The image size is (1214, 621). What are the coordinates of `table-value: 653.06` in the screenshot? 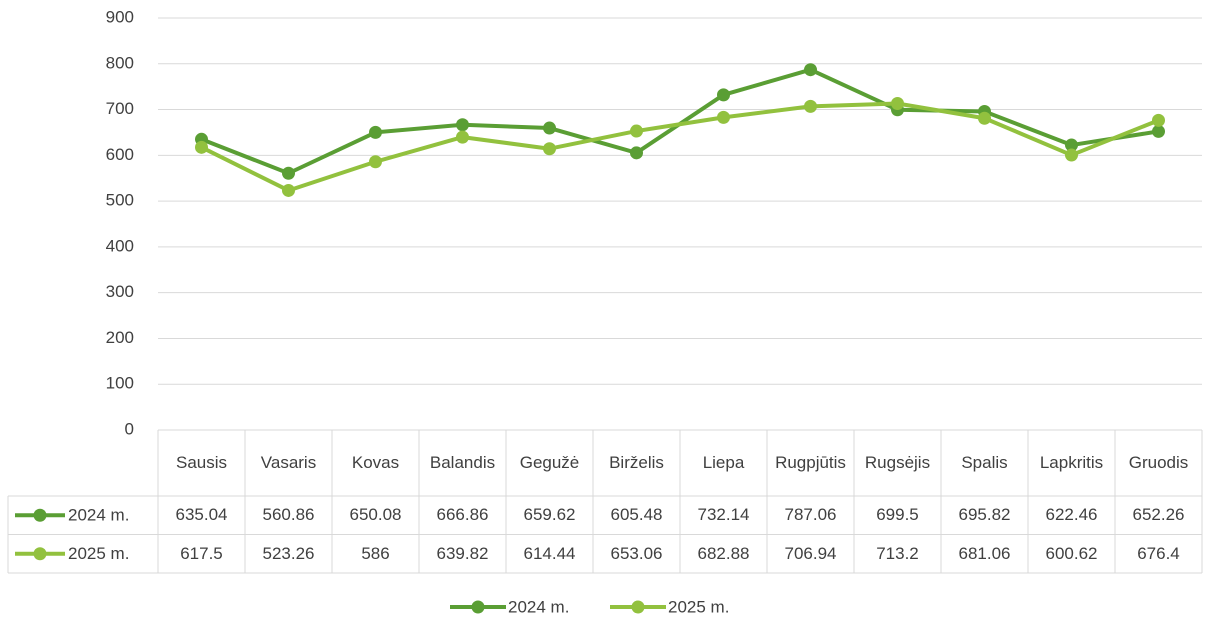 It's located at (636, 553).